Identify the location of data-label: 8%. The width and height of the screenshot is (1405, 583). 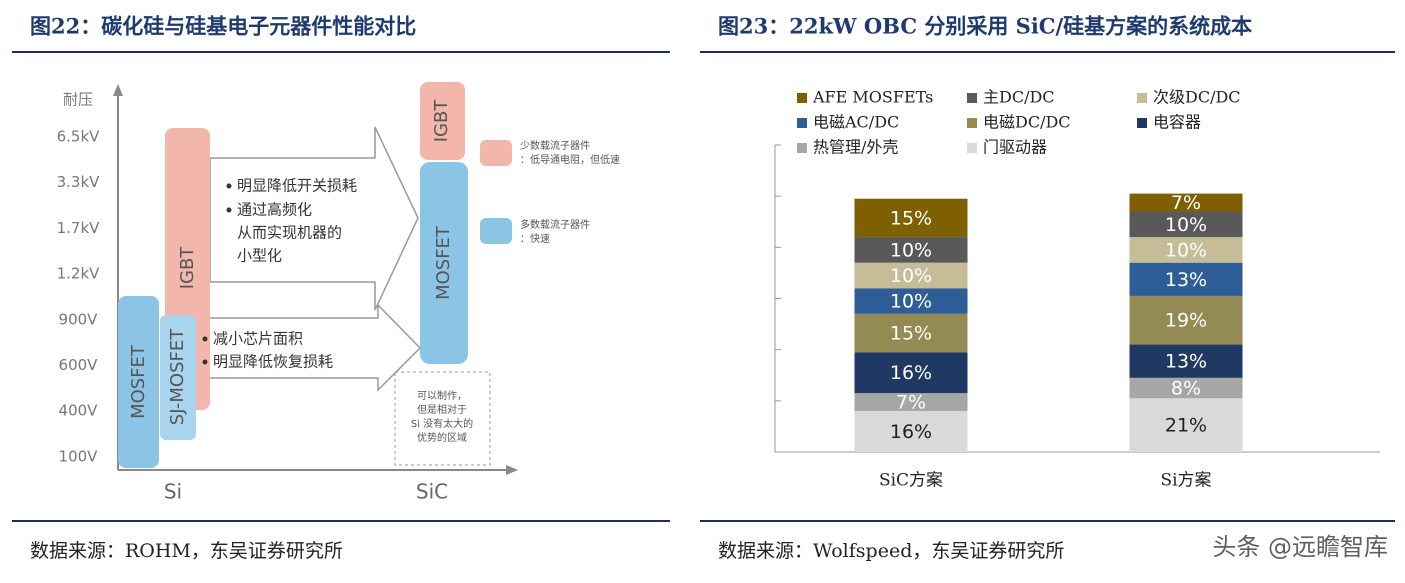
(1186, 389).